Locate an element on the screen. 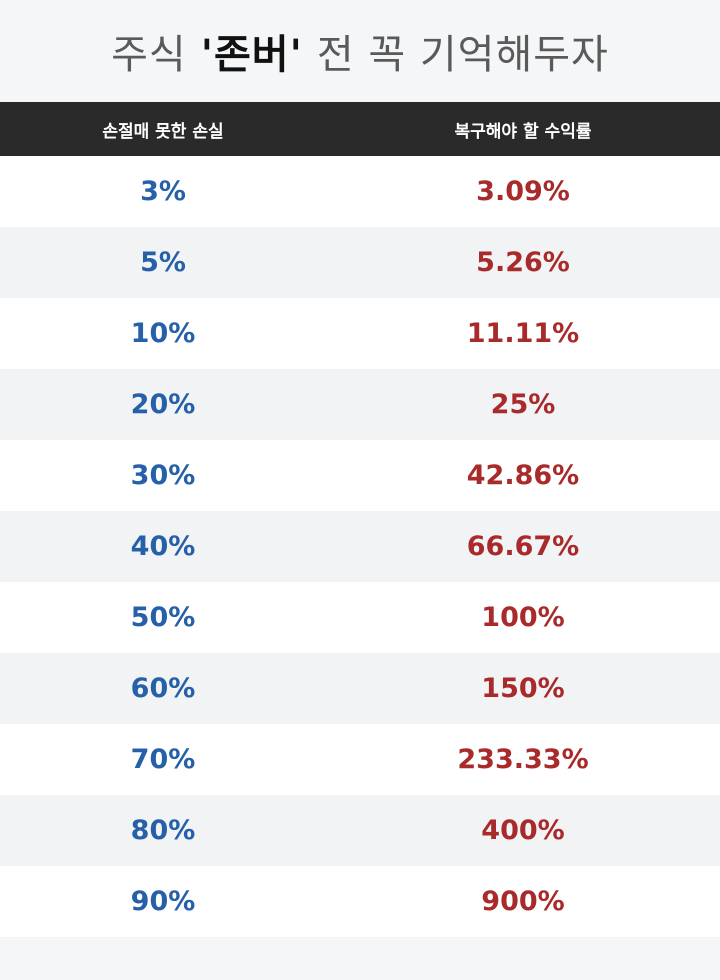 The height and width of the screenshot is (980, 720). loss-value: 80% is located at coordinates (163, 830).